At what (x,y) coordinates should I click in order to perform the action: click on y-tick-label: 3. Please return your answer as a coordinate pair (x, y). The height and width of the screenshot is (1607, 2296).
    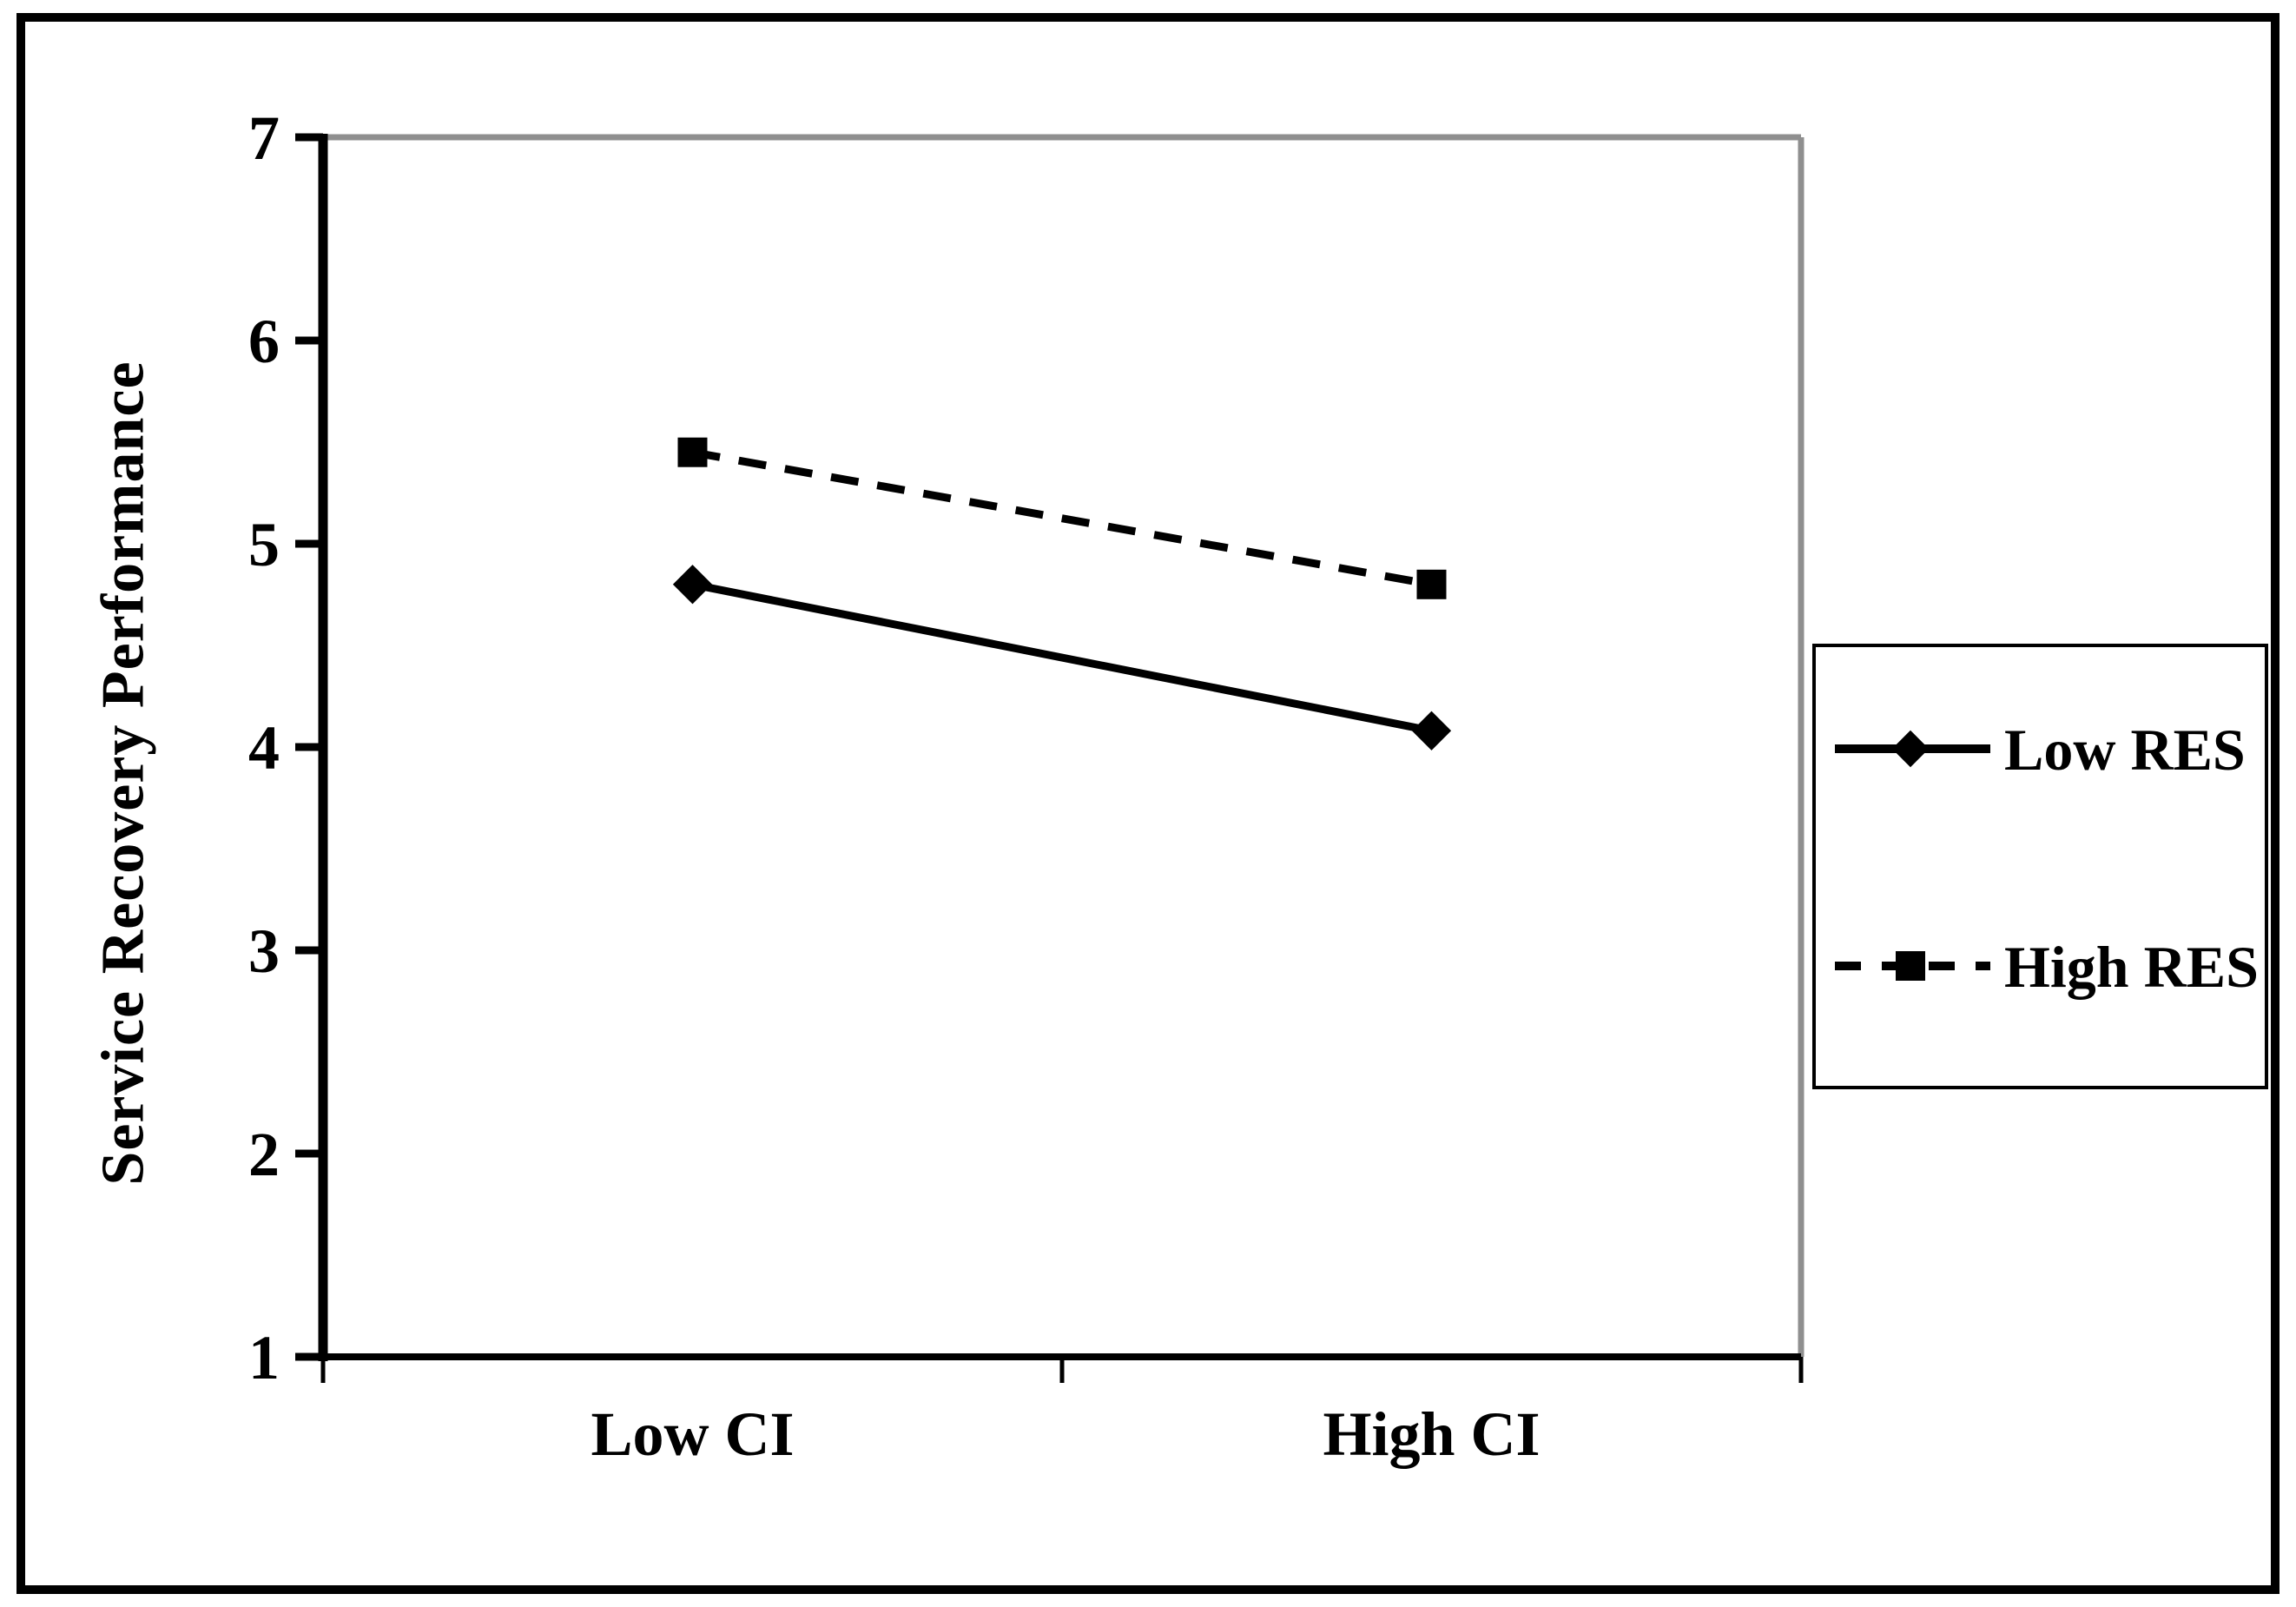
    Looking at the image, I should click on (264, 951).